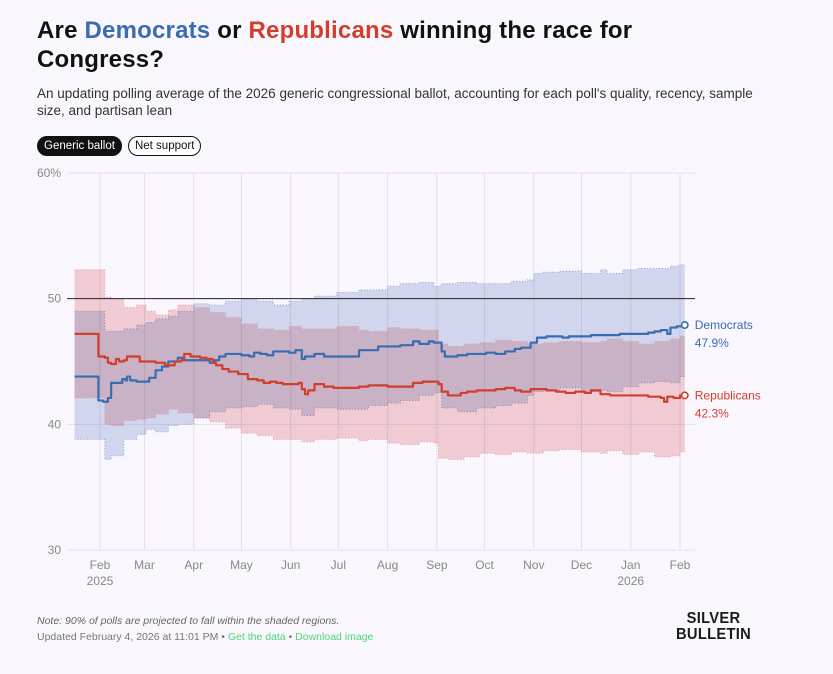 This screenshot has width=833, height=674. What do you see at coordinates (712, 343) in the screenshot?
I see `series-value-label: 47.9%` at bounding box center [712, 343].